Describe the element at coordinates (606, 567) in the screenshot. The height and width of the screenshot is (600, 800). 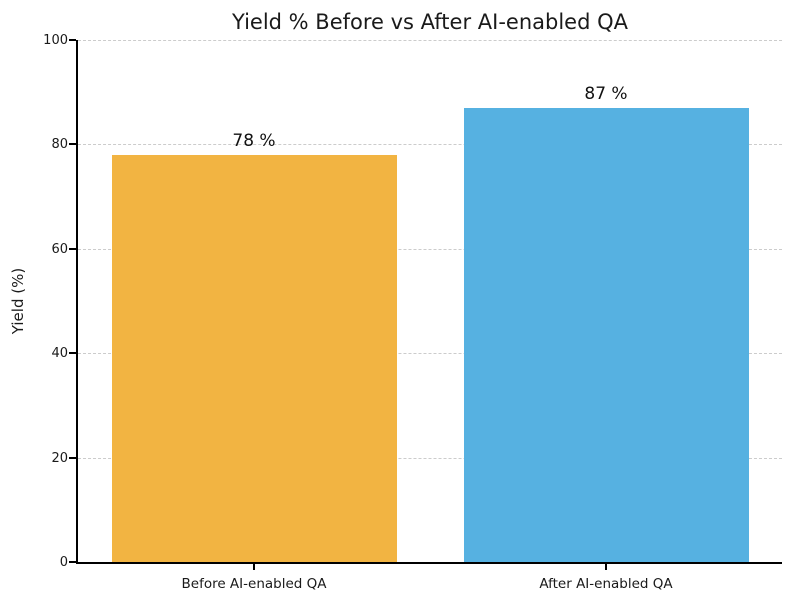
I see `x-tick-mark-after-ai-enabled-qa` at that location.